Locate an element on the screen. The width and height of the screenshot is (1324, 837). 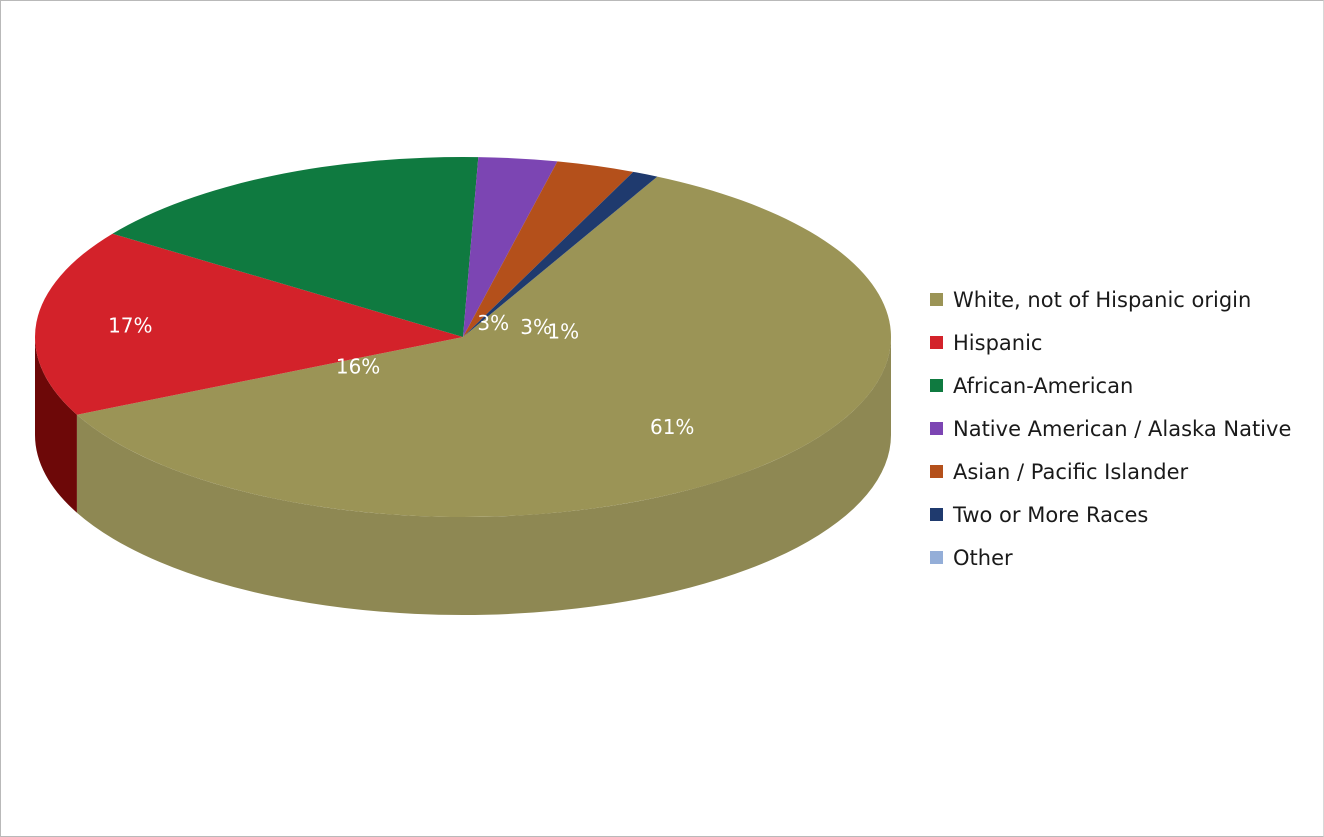
legend-item-two-or-more: Two or More Races is located at coordinates (1110, 514).